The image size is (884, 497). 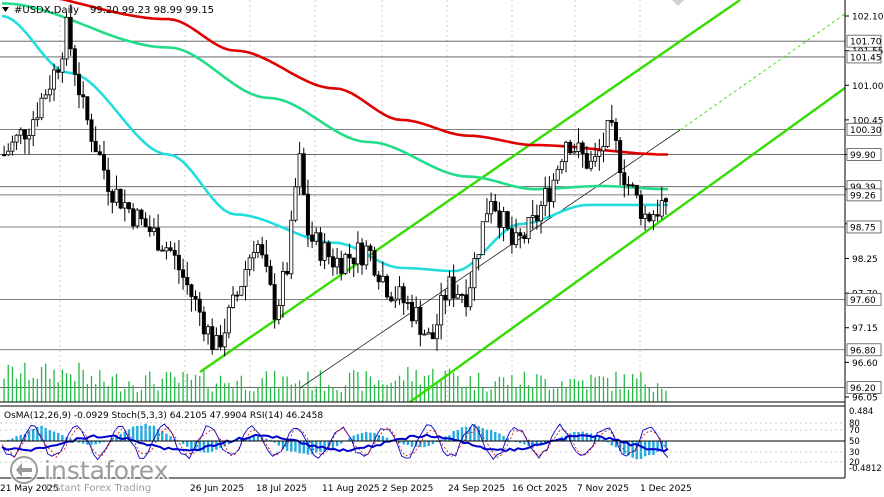 I want to click on indicator-tick-label: 70, so click(x=854, y=431).